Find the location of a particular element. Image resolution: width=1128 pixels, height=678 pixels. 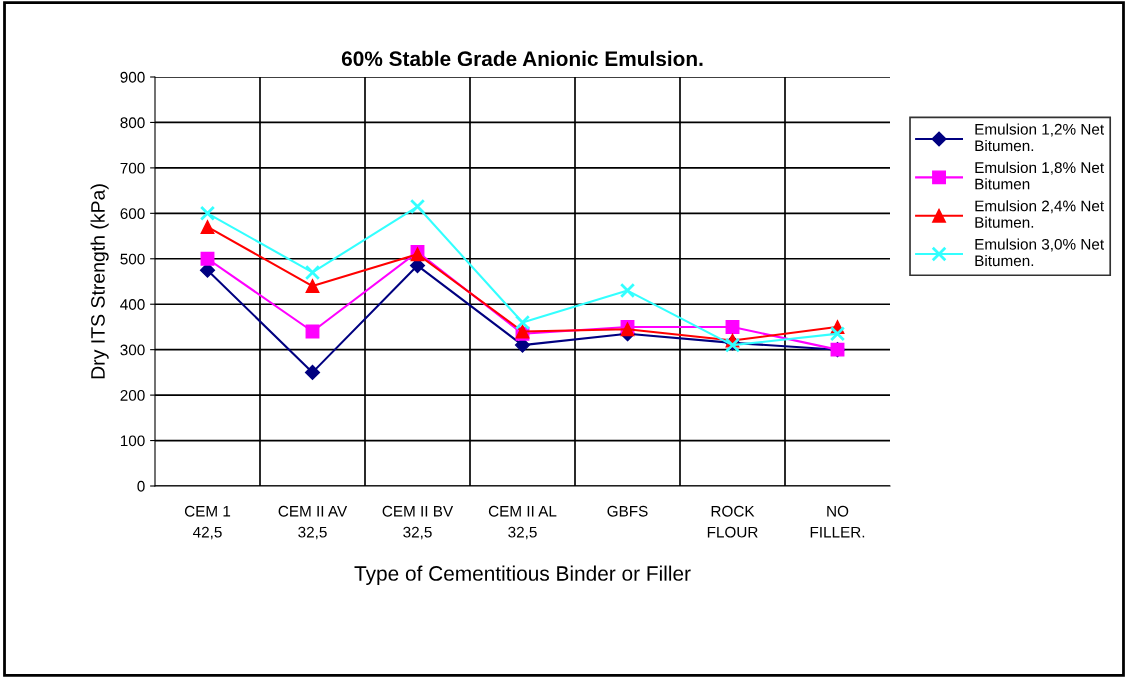

y-tick-label: 100 is located at coordinates (132, 441).